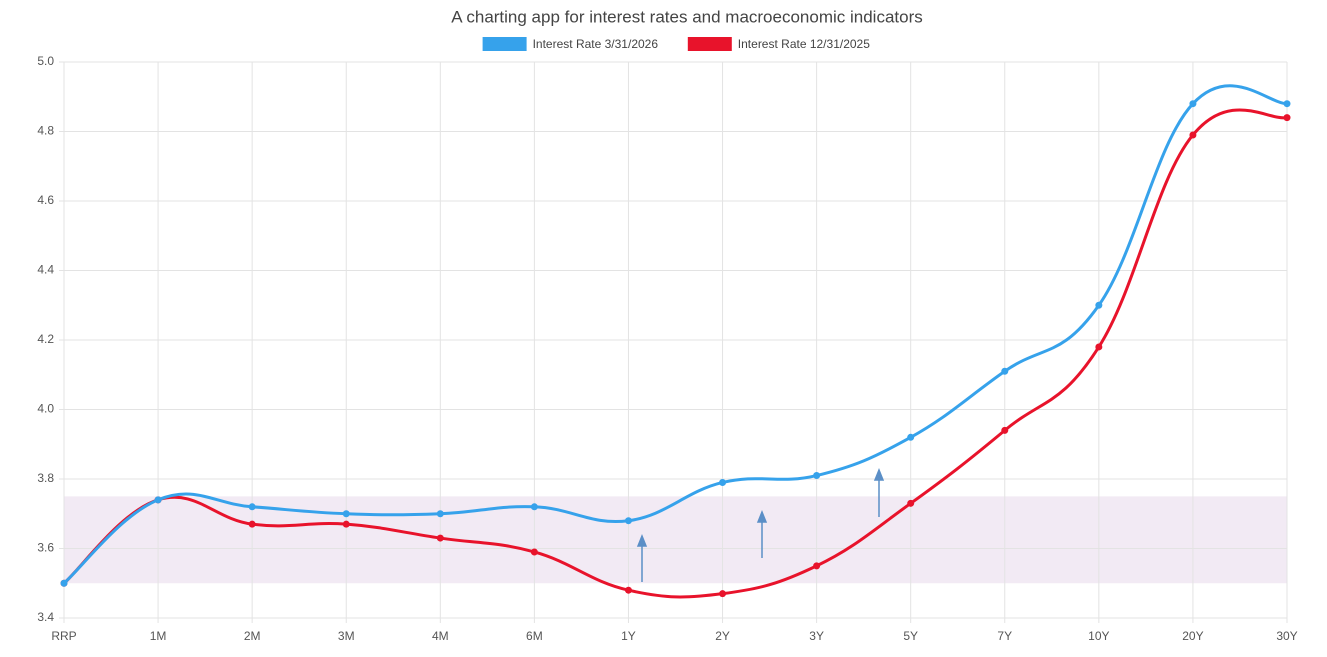 This screenshot has height=657, width=1327. I want to click on y-tick-label: 3.8, so click(45, 478).